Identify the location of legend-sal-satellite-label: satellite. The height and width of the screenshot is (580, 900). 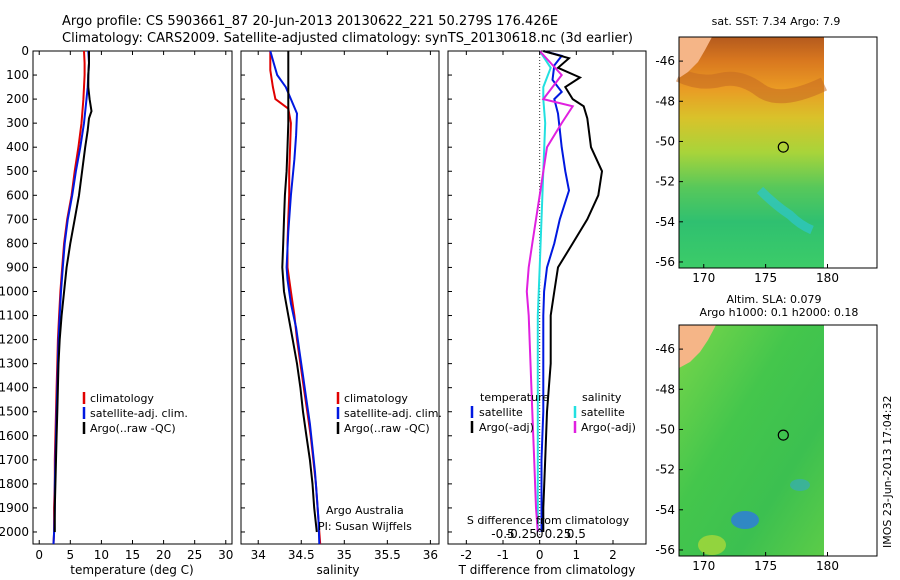
(603, 412).